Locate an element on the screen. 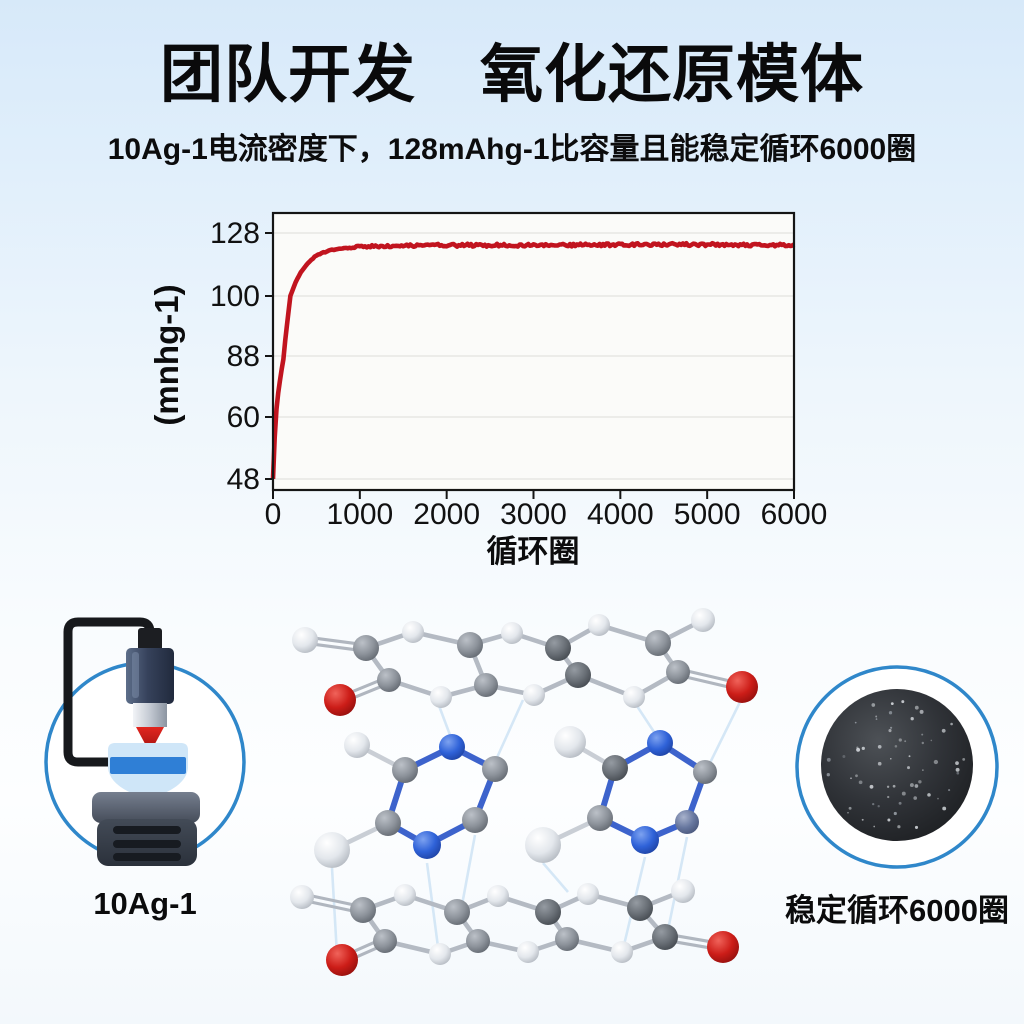 The image size is (1024, 1024). right-badge-label: 稳定循环6000圈 is located at coordinates (897, 910).